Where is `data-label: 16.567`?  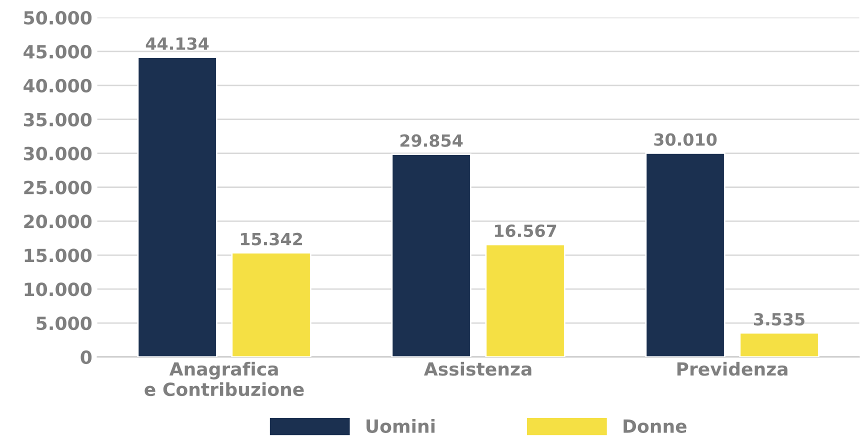
data-label: 16.567 is located at coordinates (525, 231).